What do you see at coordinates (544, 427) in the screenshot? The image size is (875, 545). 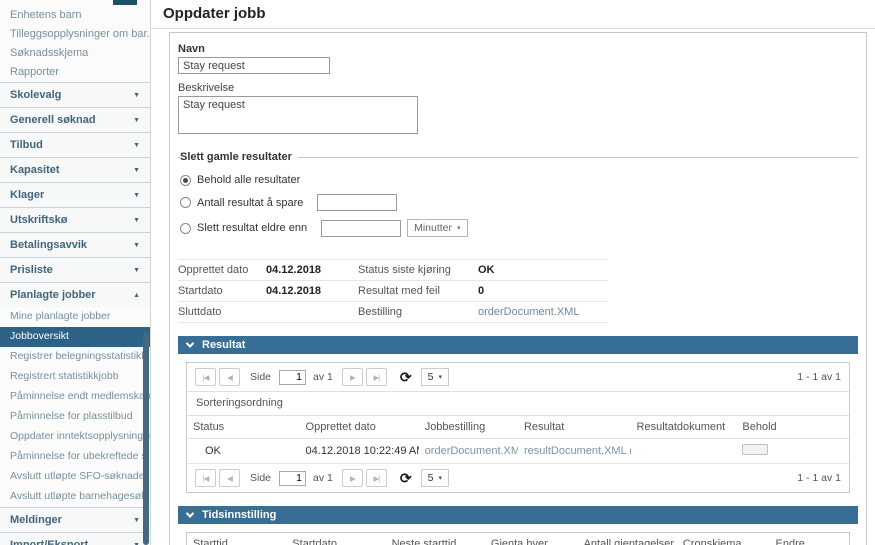 I see `column-header-resultat: Resultat` at bounding box center [544, 427].